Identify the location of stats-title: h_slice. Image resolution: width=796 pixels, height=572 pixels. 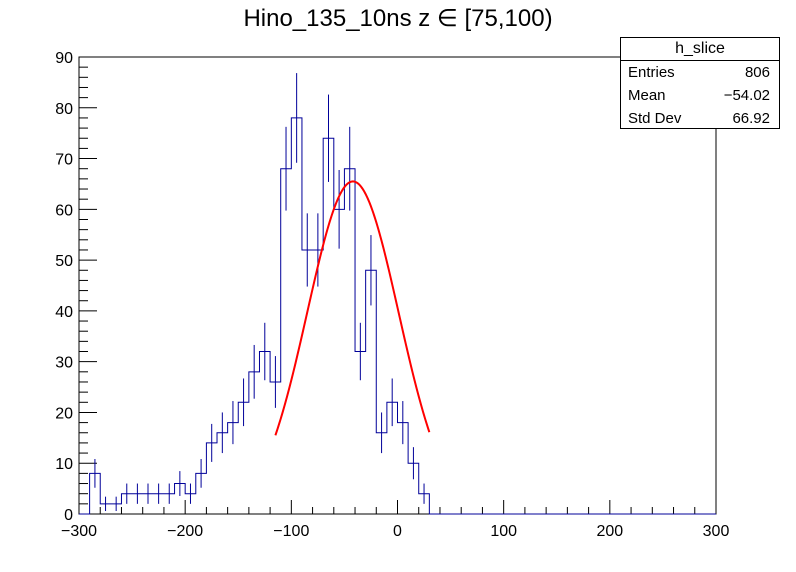
(700, 49).